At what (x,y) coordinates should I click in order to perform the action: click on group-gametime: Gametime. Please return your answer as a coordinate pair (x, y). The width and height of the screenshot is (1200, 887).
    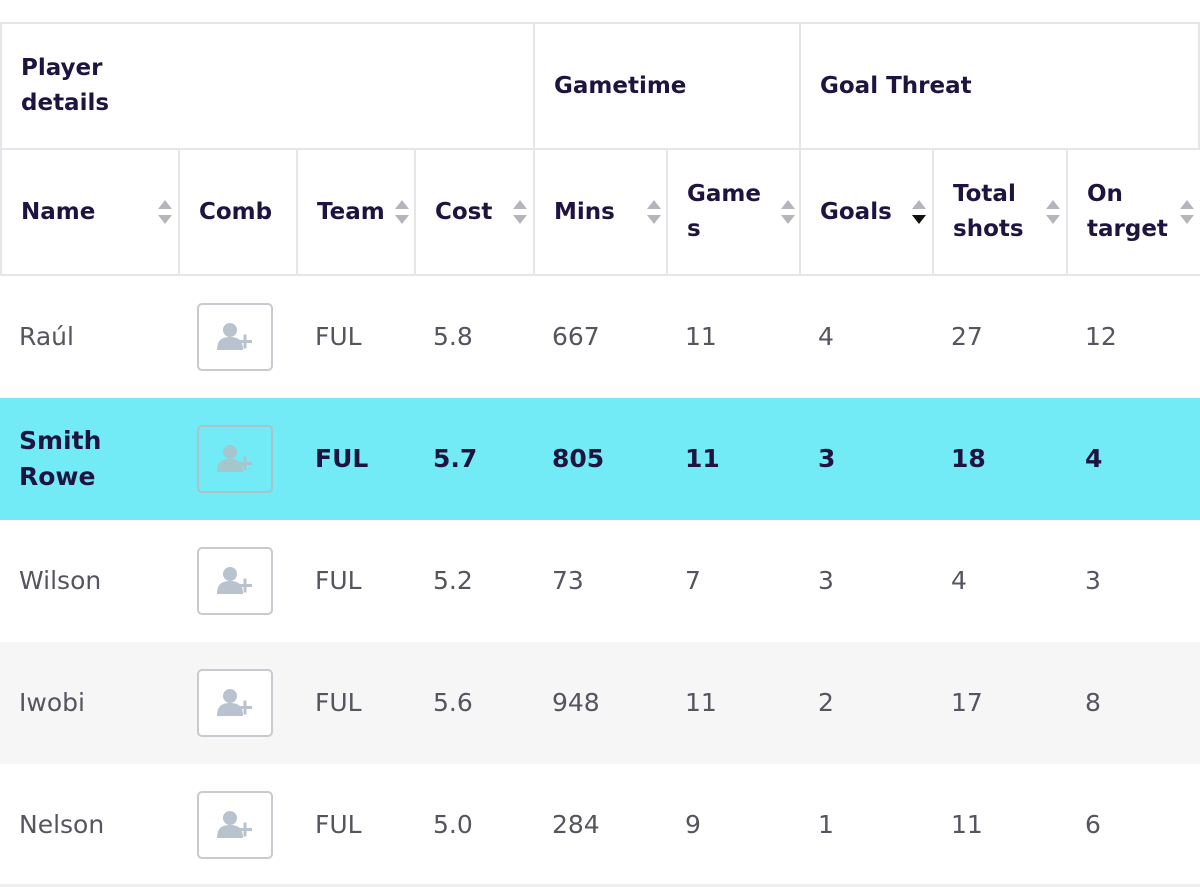
    Looking at the image, I should click on (667, 86).